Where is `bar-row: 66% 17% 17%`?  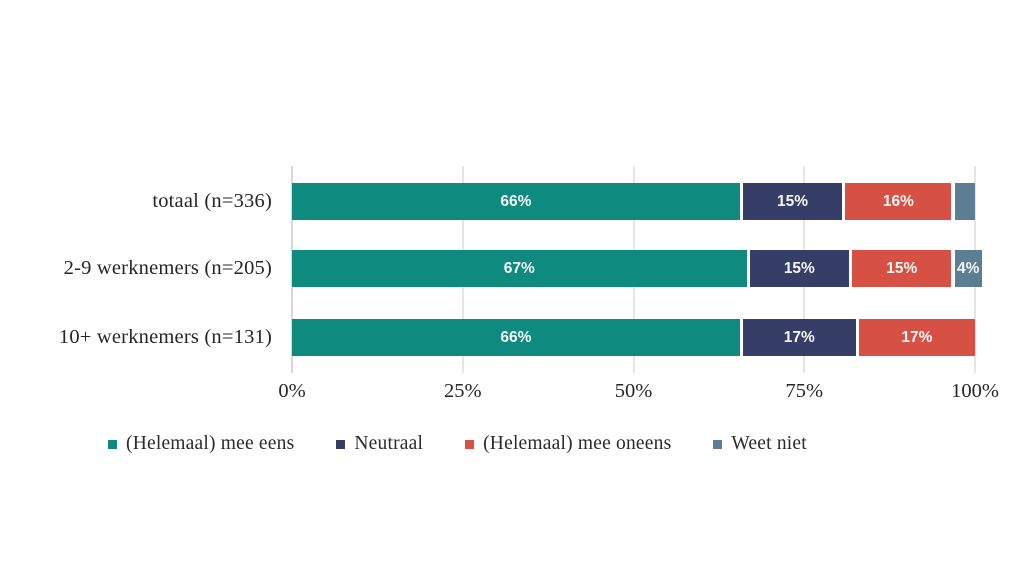 bar-row: 66% 17% 17% is located at coordinates (633, 337).